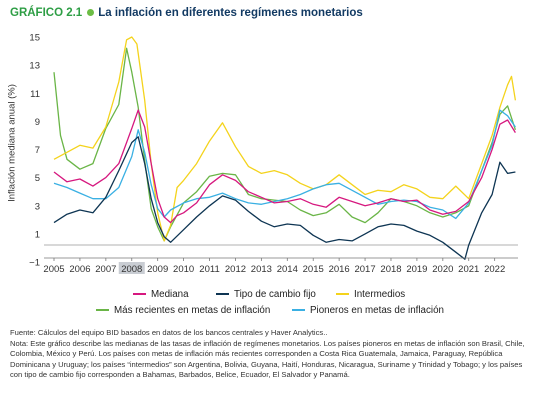 The width and height of the screenshot is (536, 415). I want to click on y-tick-label: 13, so click(34, 66).